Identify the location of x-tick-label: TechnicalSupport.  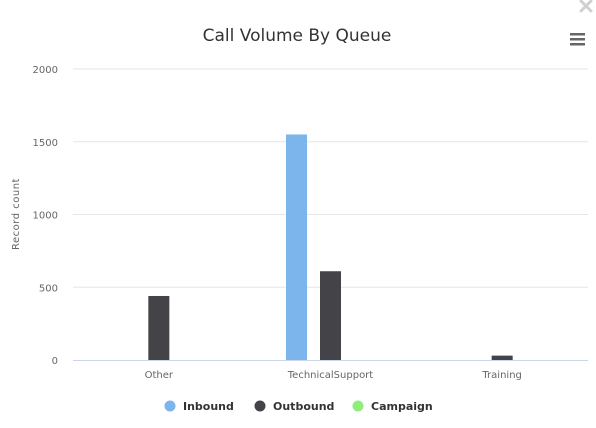
(330, 375).